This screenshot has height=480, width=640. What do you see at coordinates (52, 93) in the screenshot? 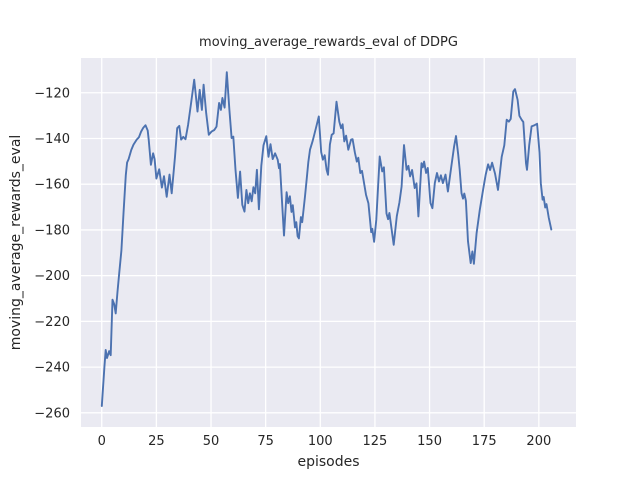
I see `y-tick-label: −120` at bounding box center [52, 93].